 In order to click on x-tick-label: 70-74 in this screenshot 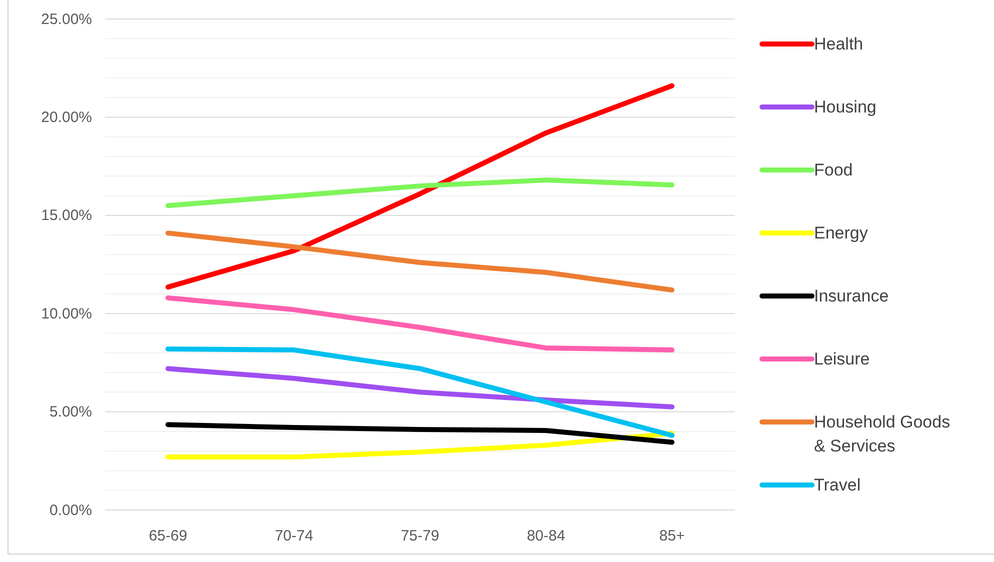, I will do `click(294, 536)`.